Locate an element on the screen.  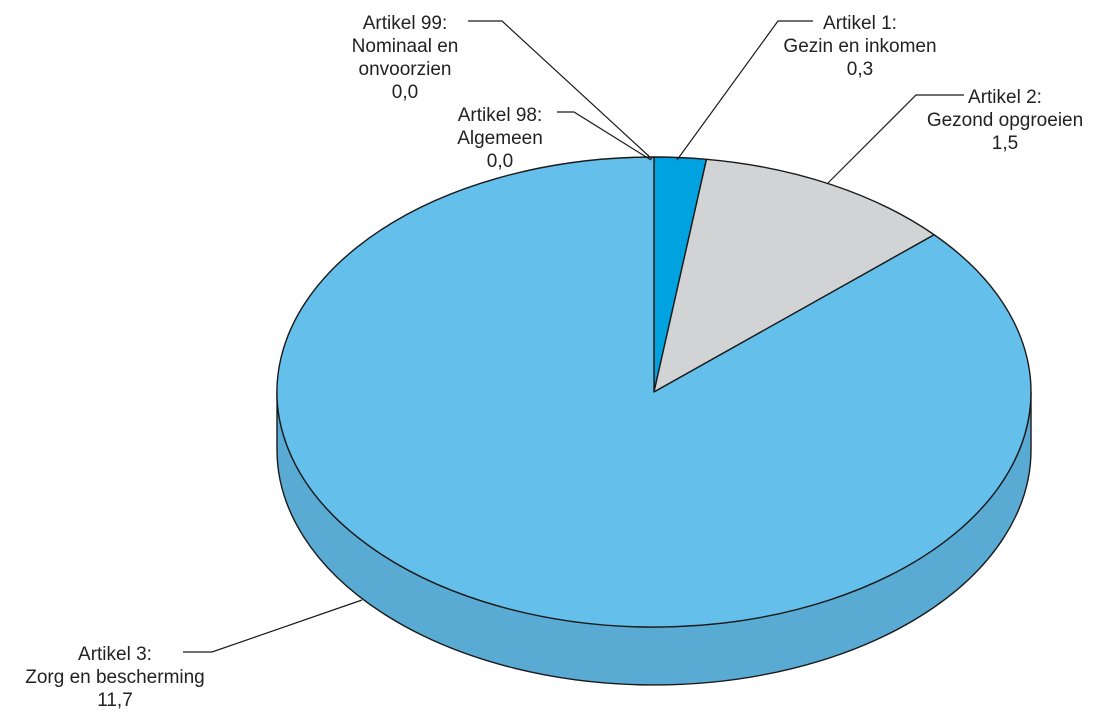
label-artikel-3-name: Zorg en bescherming is located at coordinates (115, 677).